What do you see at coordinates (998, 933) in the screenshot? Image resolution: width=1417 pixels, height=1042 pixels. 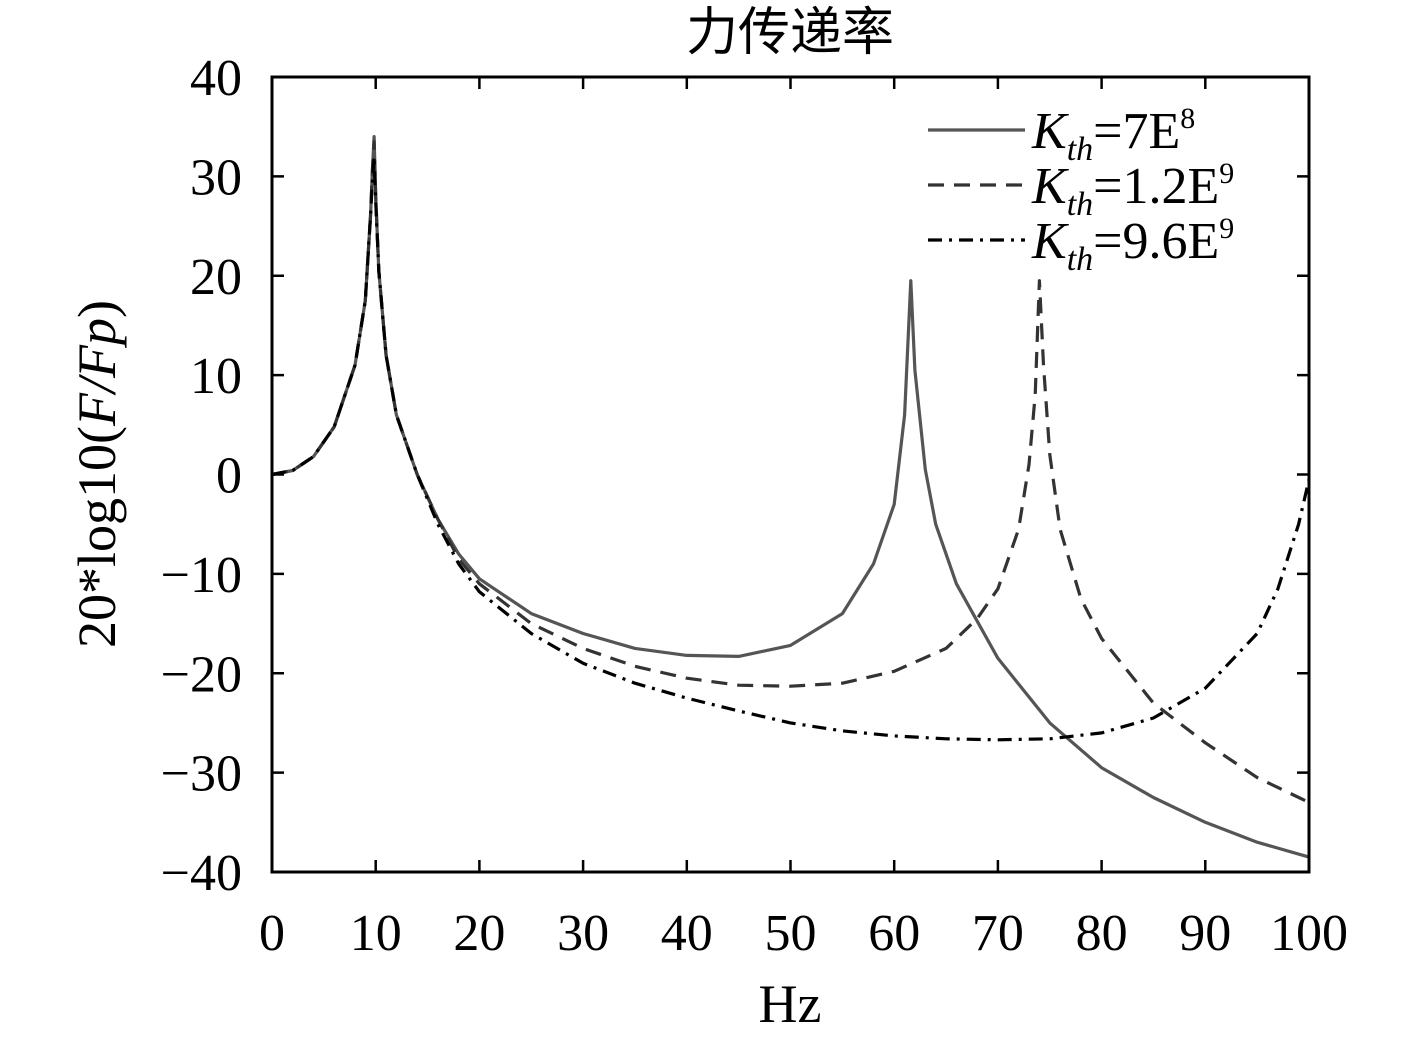 I see `x-tick-label: 70` at bounding box center [998, 933].